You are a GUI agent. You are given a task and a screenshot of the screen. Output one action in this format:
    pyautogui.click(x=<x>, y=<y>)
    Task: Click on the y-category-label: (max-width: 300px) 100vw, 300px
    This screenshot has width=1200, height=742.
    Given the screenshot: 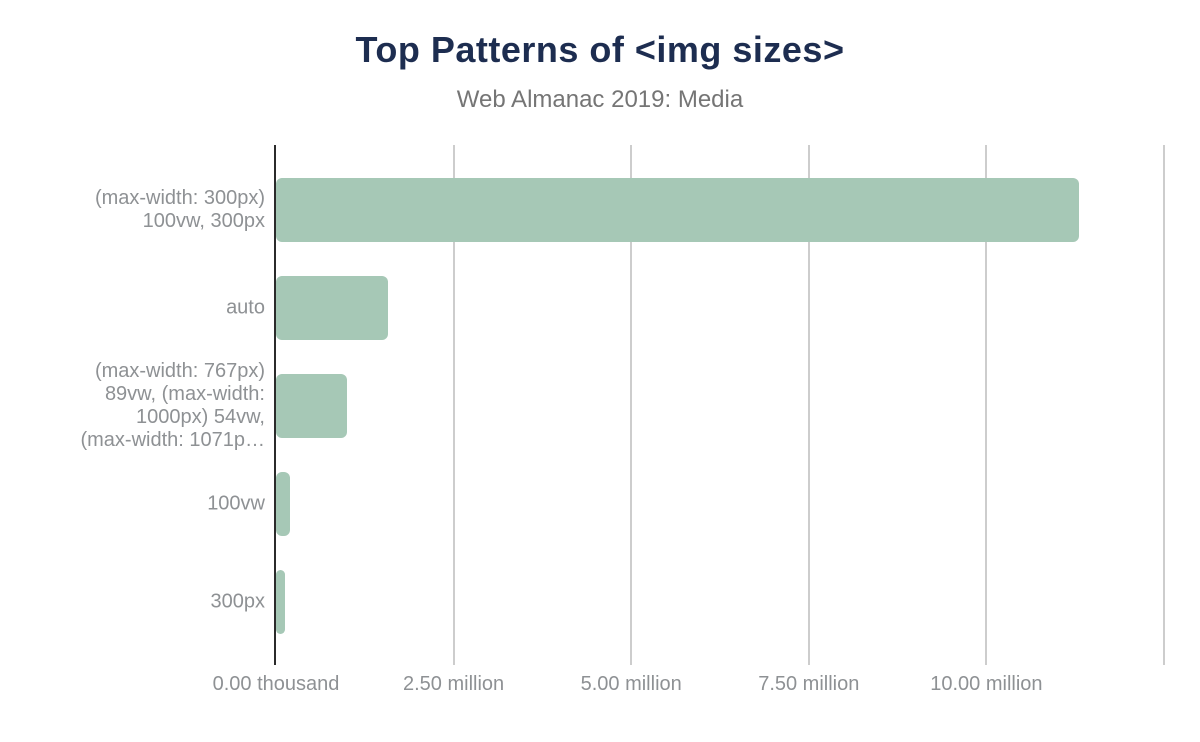 What is the action you would take?
    pyautogui.click(x=179, y=209)
    